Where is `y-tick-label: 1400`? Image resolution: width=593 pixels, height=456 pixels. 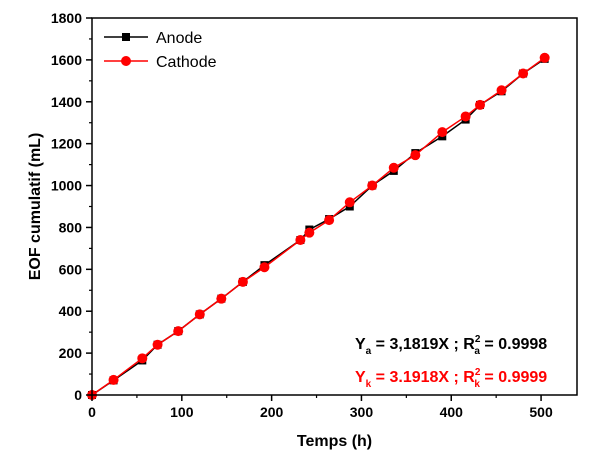
y-tick-label: 1400 is located at coordinates (66, 102).